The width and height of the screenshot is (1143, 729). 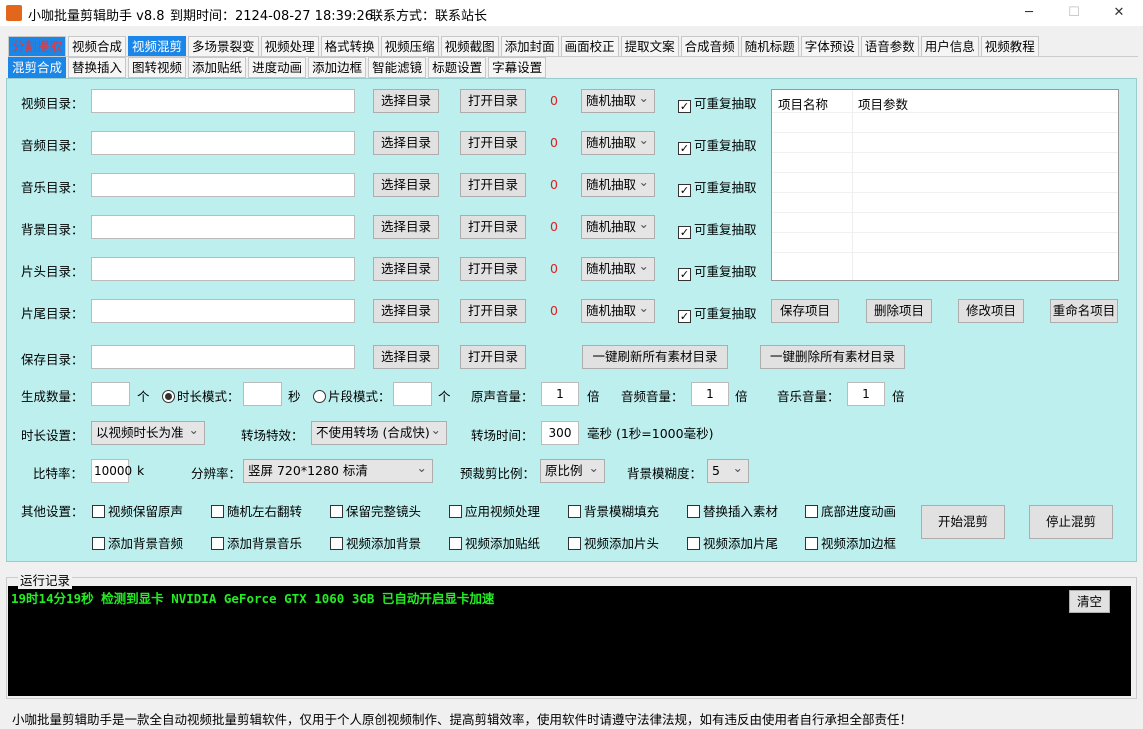 What do you see at coordinates (406, 357) in the screenshot?
I see `select-save-dir-button: 选择目录` at bounding box center [406, 357].